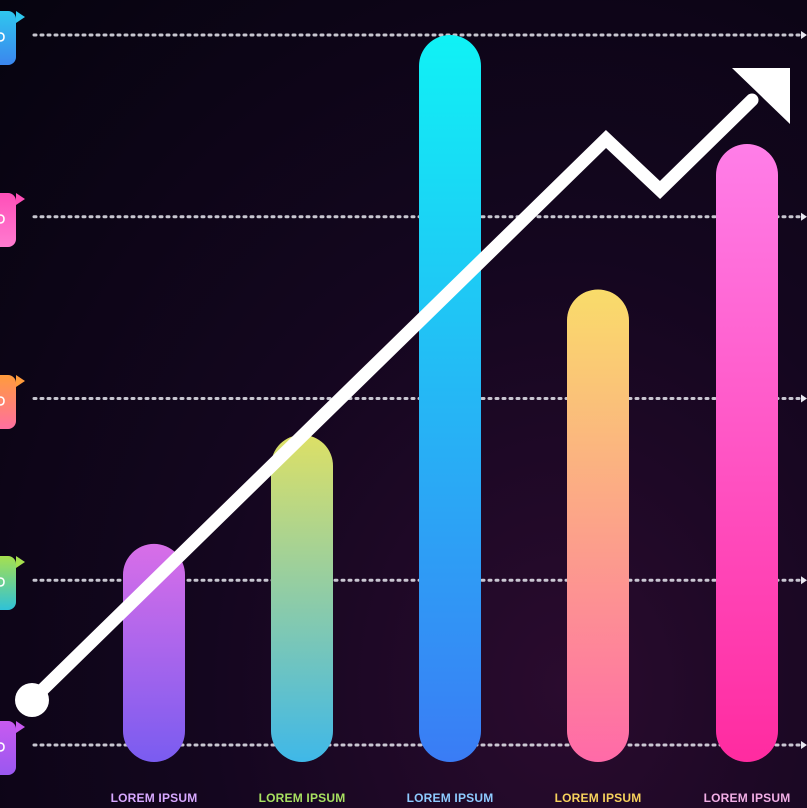  I want to click on chat-icon, so click(12, 219).